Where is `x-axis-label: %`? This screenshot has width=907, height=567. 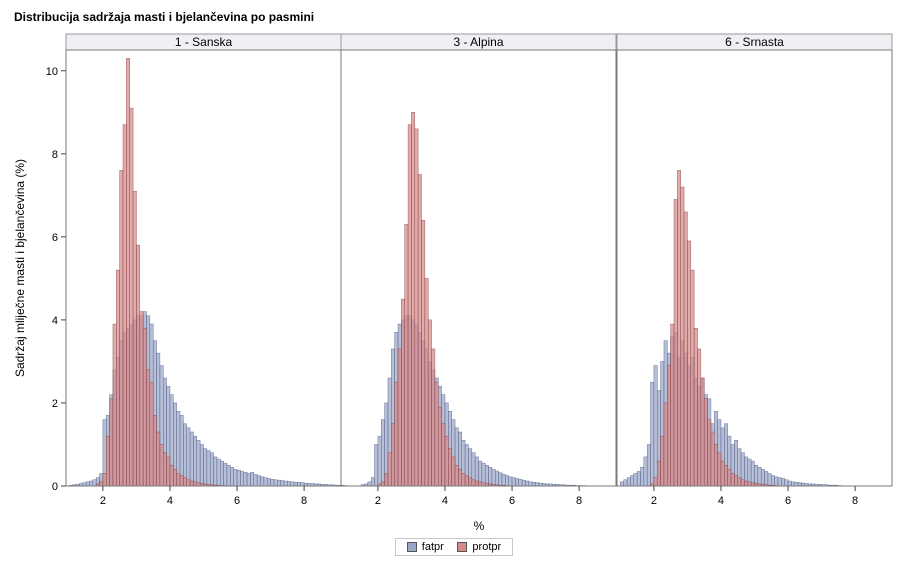 x-axis-label: % is located at coordinates (479, 526).